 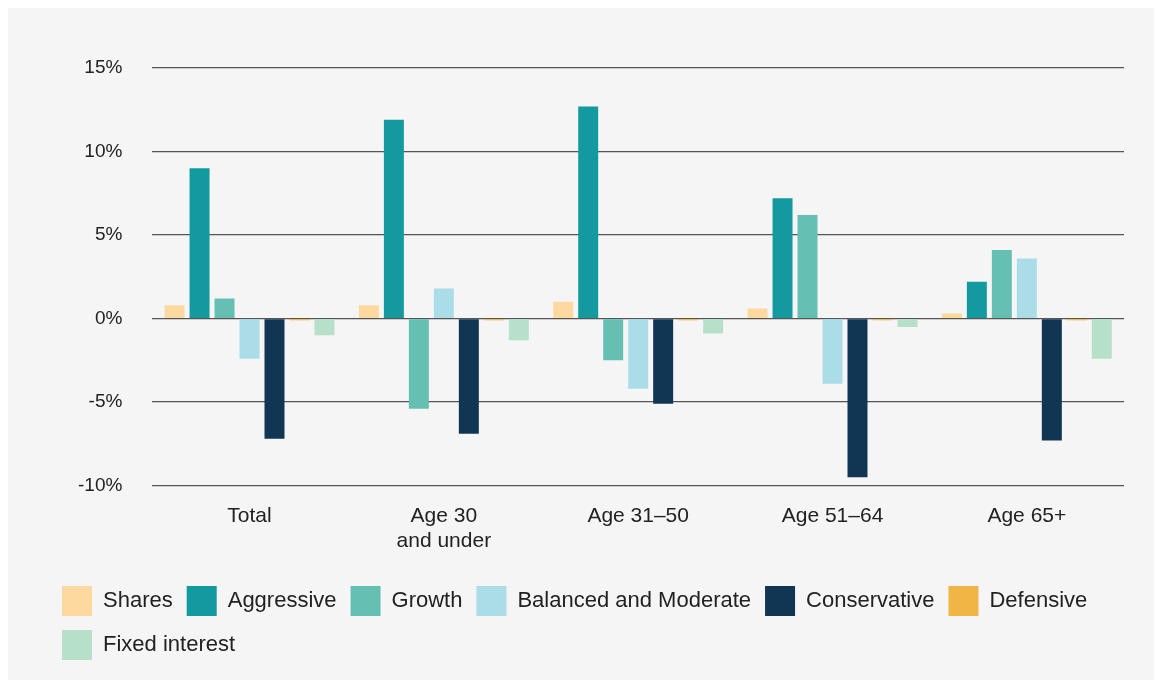 I want to click on legend-label: Conservative, so click(x=870, y=600).